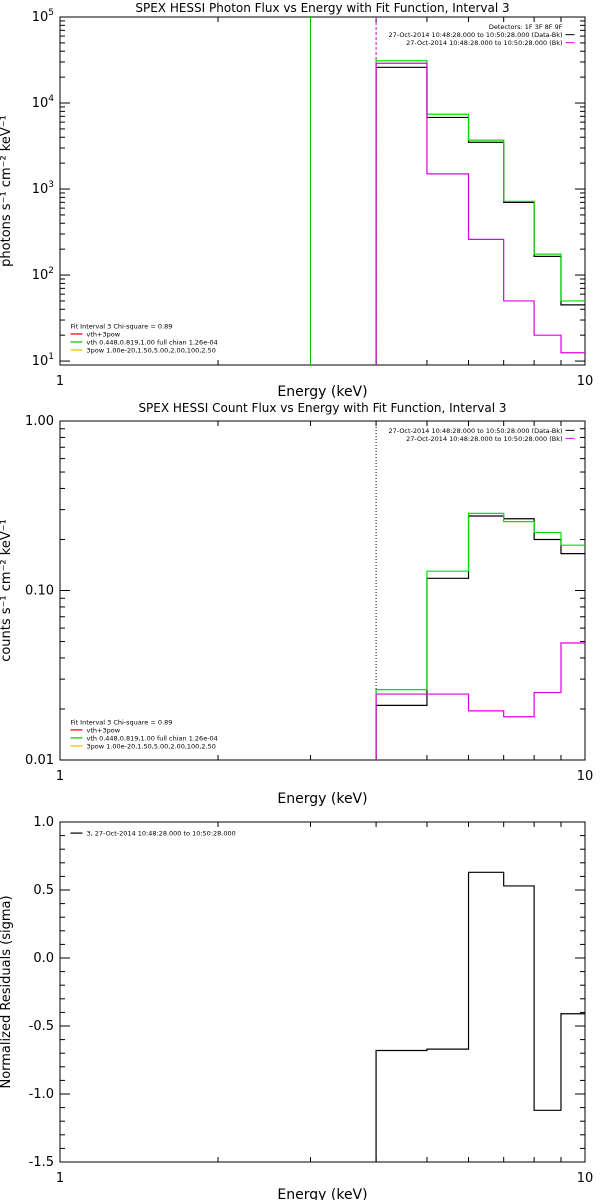 This screenshot has width=600, height=1200. What do you see at coordinates (43, 822) in the screenshot?
I see `y-tick-label: 1.0` at bounding box center [43, 822].